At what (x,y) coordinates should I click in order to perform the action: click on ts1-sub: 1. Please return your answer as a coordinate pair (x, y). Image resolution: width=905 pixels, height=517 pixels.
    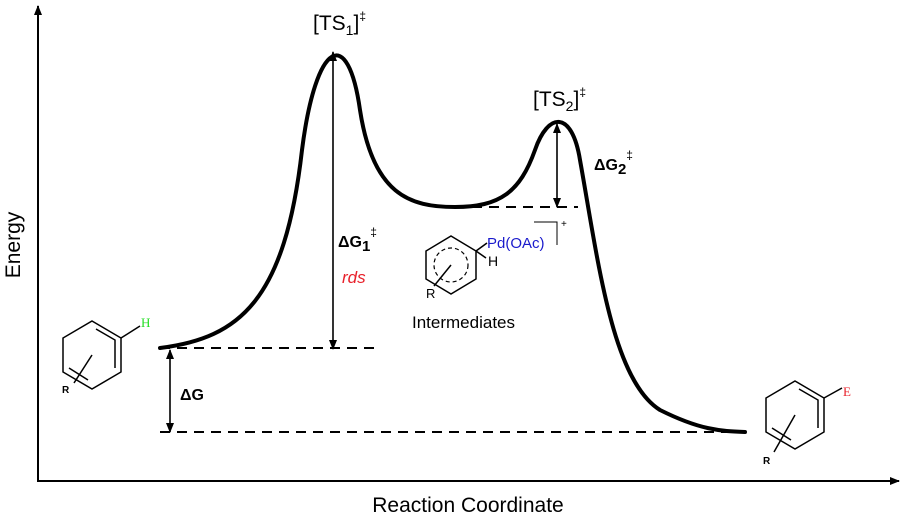
    Looking at the image, I should click on (350, 30).